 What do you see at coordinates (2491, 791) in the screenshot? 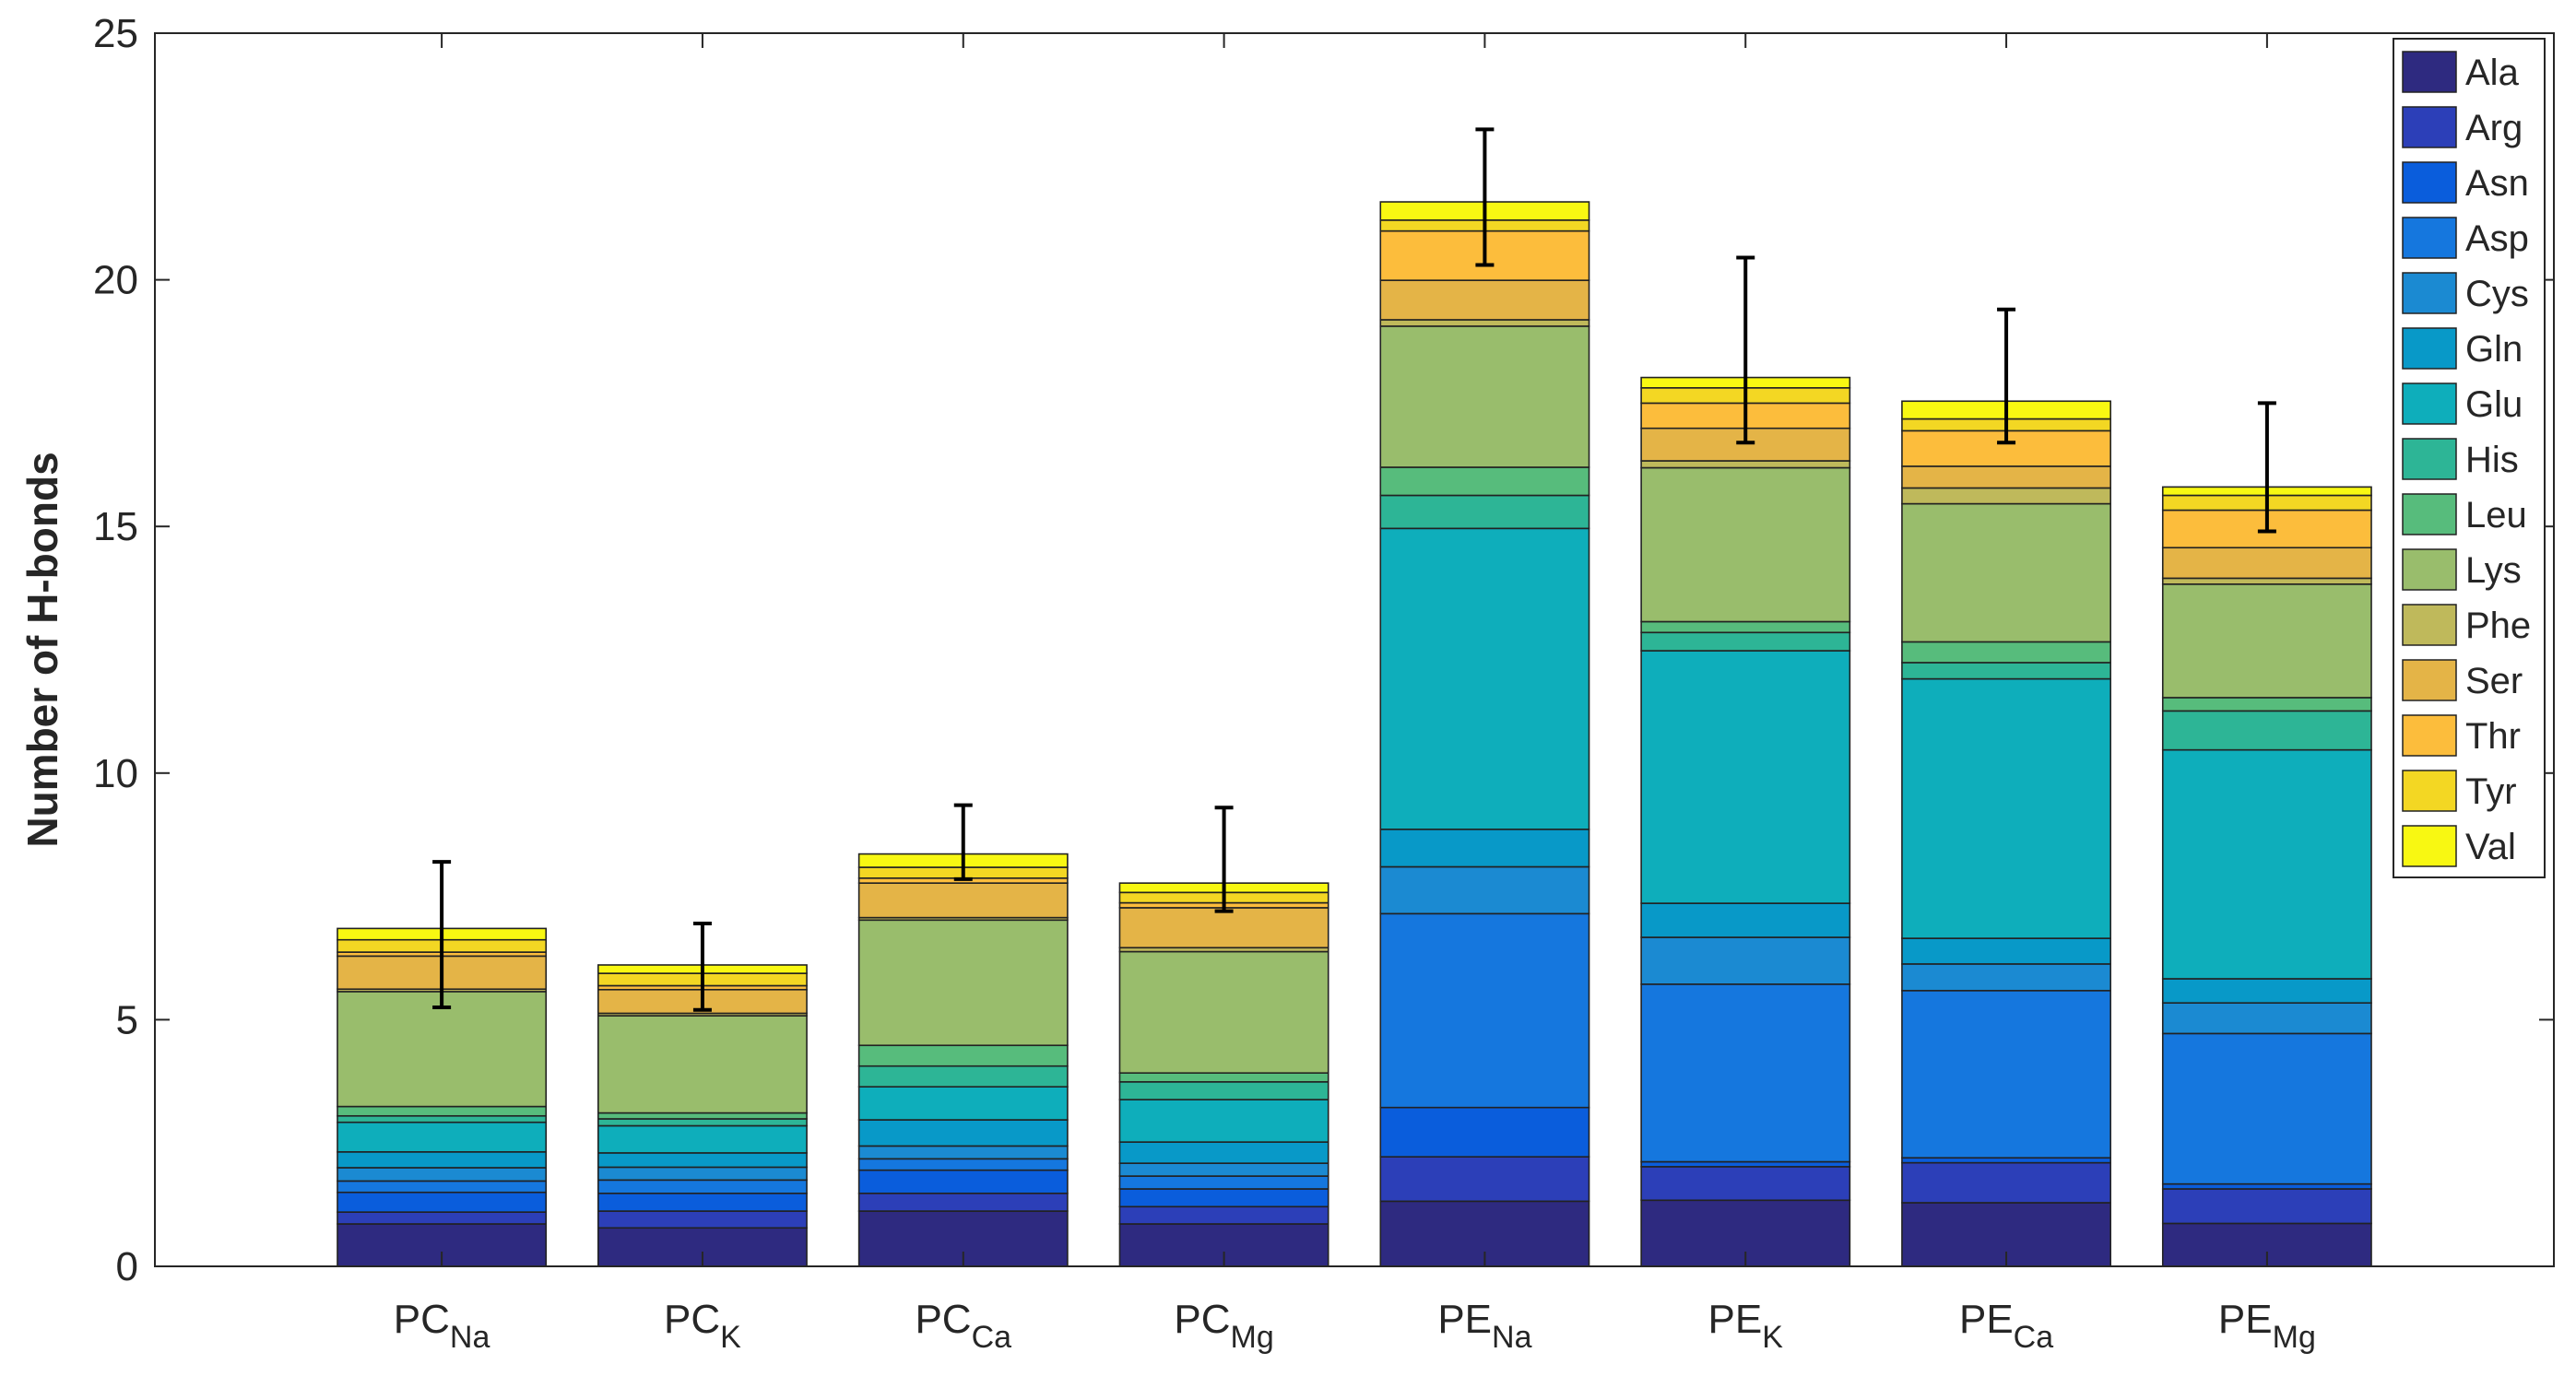
I see `legend-label-tyr: Tyr` at bounding box center [2491, 791].